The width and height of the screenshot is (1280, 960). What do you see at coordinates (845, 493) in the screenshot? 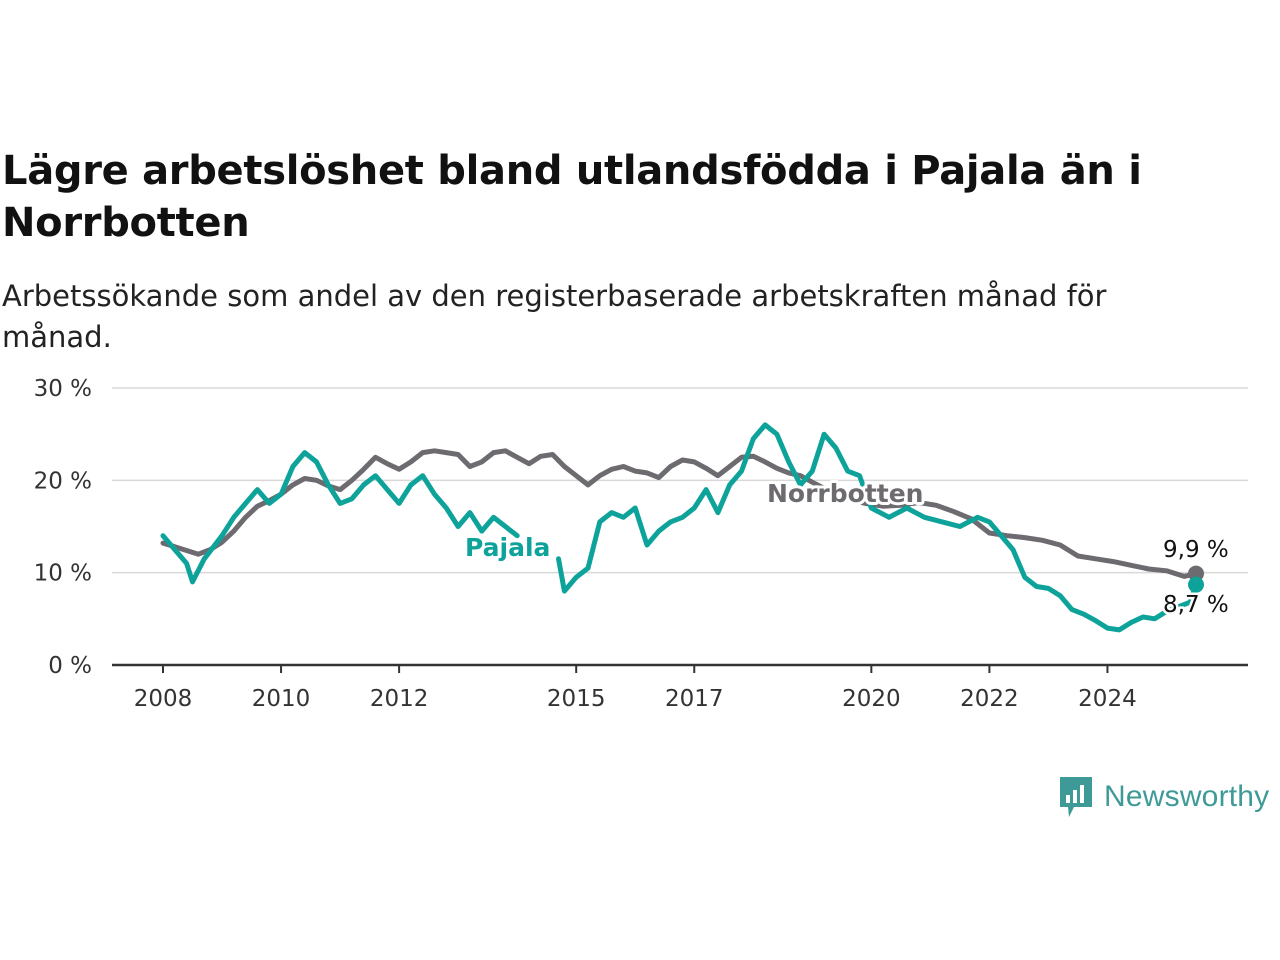
I see `series-label-norrbotten: Norrbotten` at bounding box center [845, 493].